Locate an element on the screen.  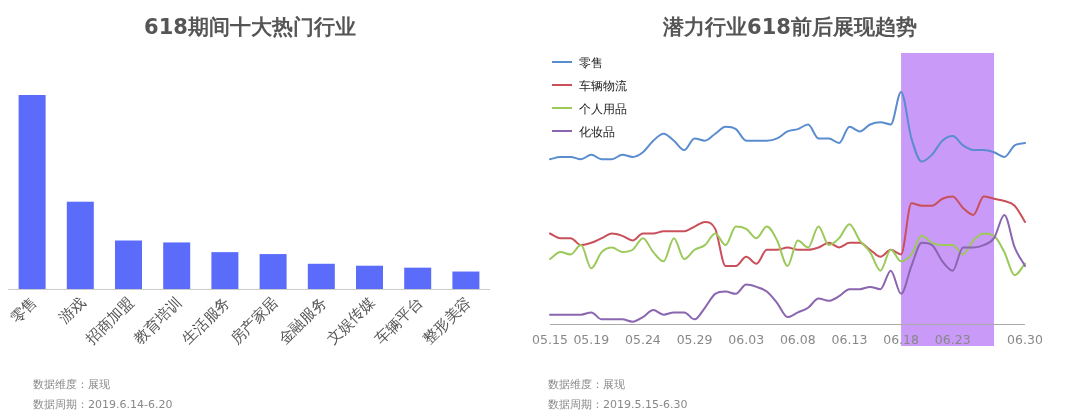
x-tick-label: 05.15 is located at coordinates (550, 339).